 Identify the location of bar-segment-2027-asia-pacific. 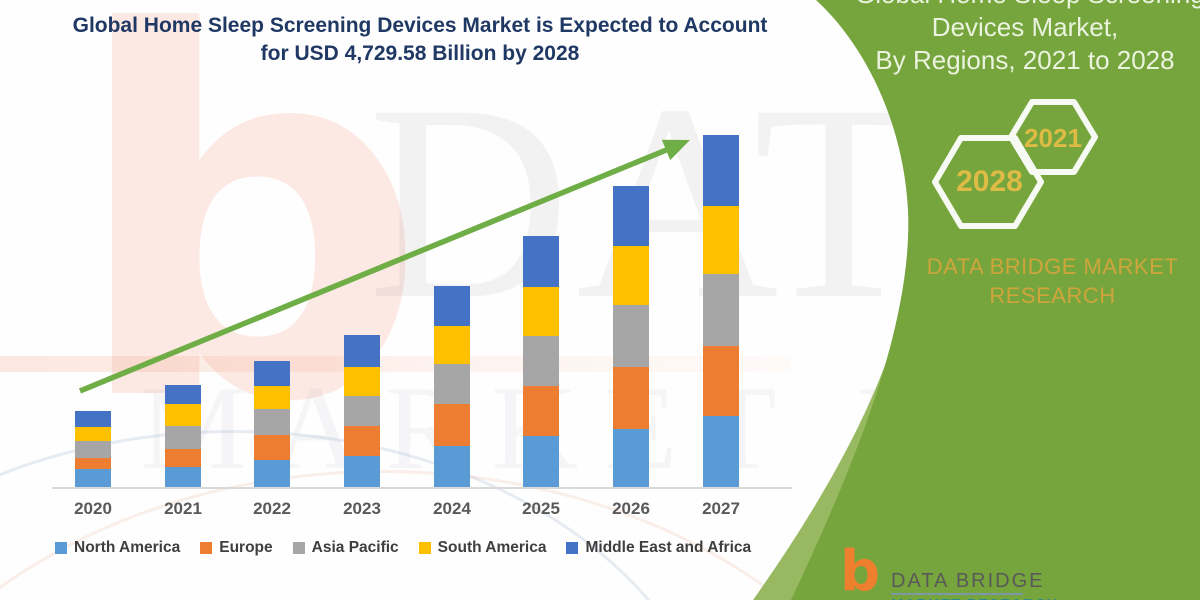
(721, 310).